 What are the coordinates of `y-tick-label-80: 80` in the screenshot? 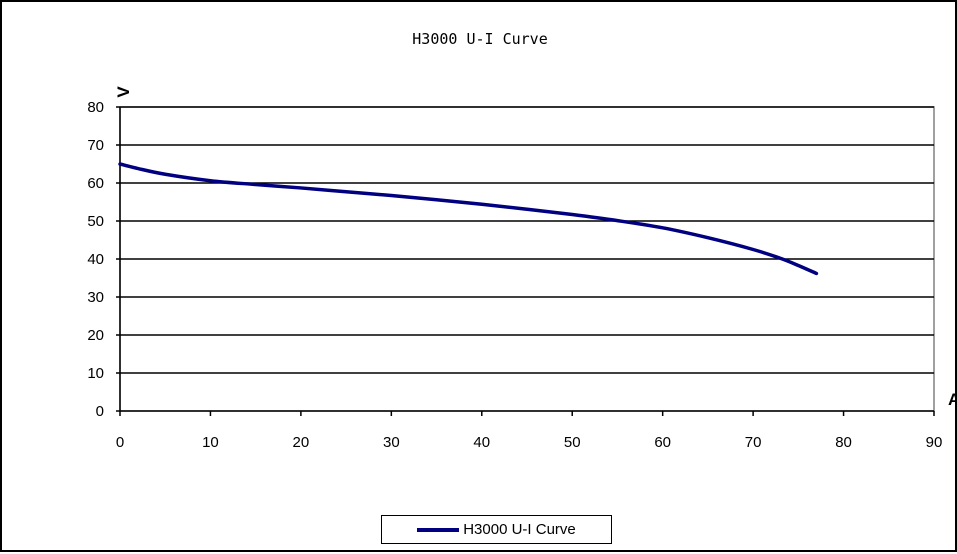 It's located at (95, 107).